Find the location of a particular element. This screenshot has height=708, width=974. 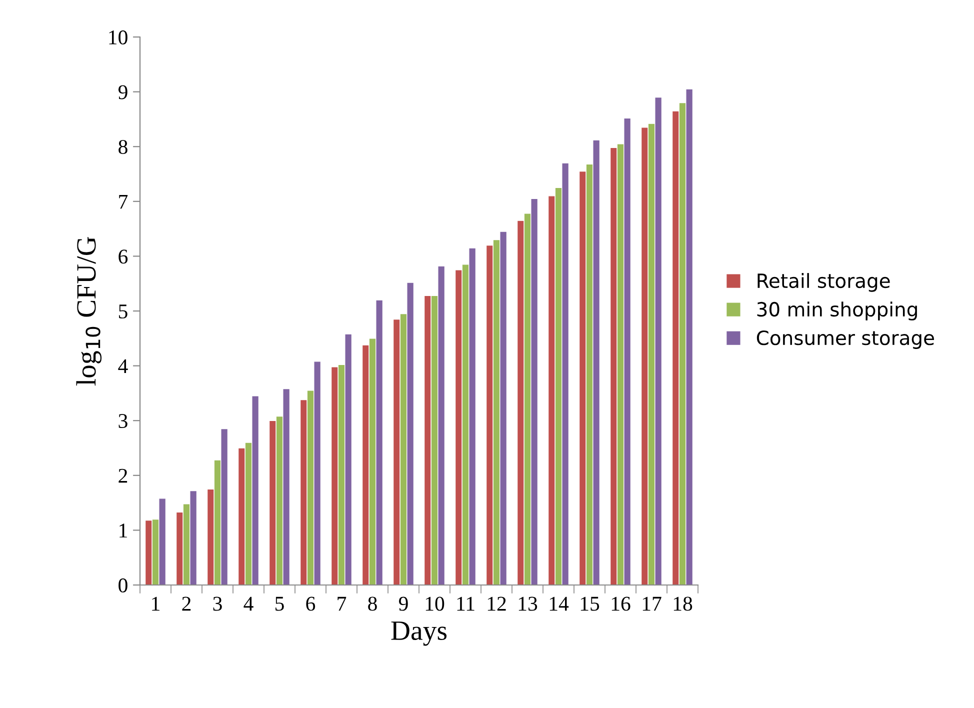

legend-label: 30 min shopping is located at coordinates (837, 311).